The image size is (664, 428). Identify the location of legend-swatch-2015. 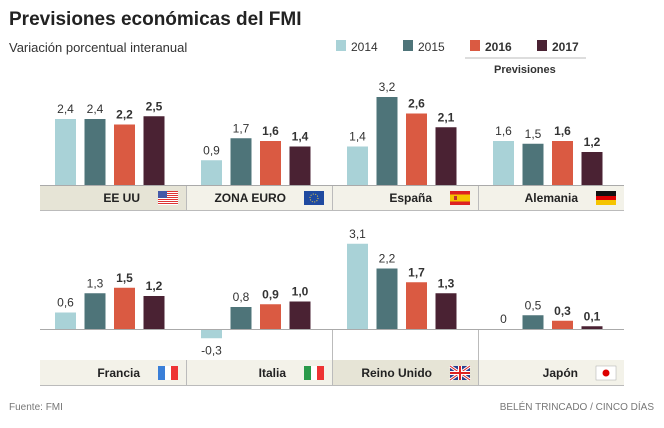
(408, 45).